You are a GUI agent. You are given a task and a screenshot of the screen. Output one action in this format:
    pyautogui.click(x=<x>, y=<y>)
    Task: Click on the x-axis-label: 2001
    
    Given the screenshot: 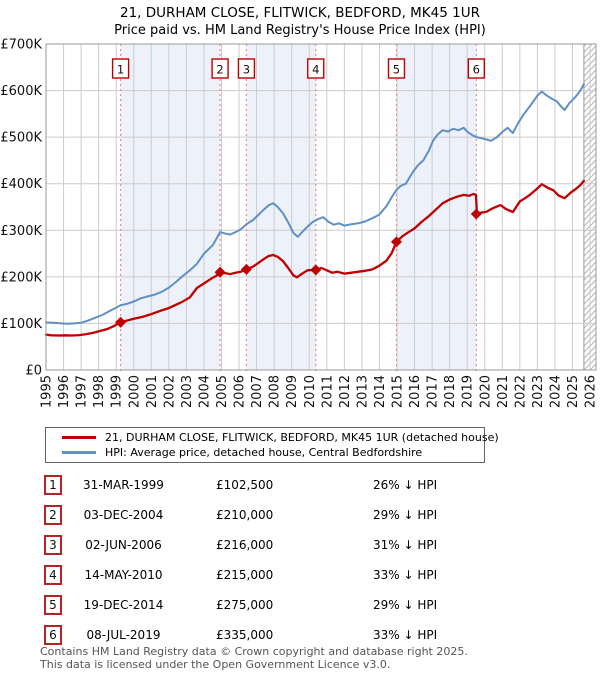 What is the action you would take?
    pyautogui.click(x=152, y=391)
    